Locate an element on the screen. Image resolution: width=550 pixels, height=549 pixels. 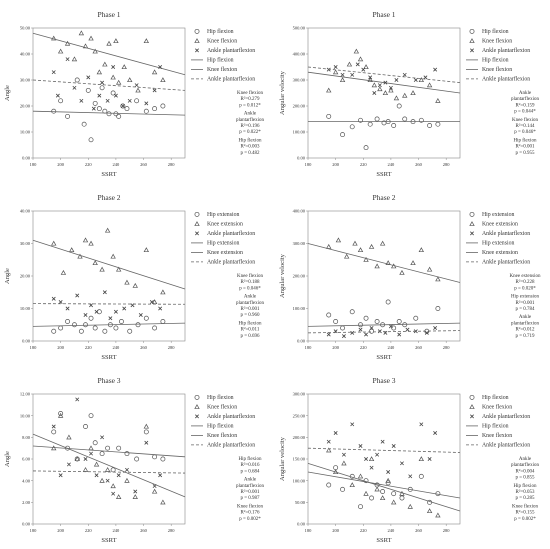
y-tick-label: 30.00 is located at coordinates (25, 80).